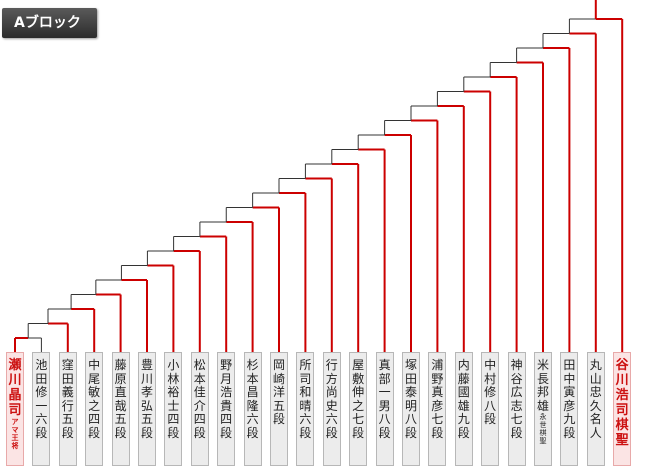  Describe the element at coordinates (15, 434) in the screenshot. I see `player-title: アマ王将` at that location.